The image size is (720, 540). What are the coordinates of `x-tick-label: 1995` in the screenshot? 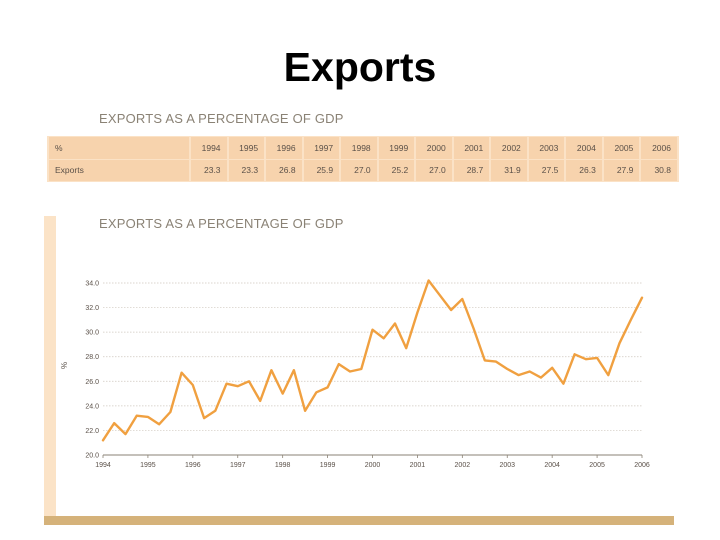 It's located at (148, 465).